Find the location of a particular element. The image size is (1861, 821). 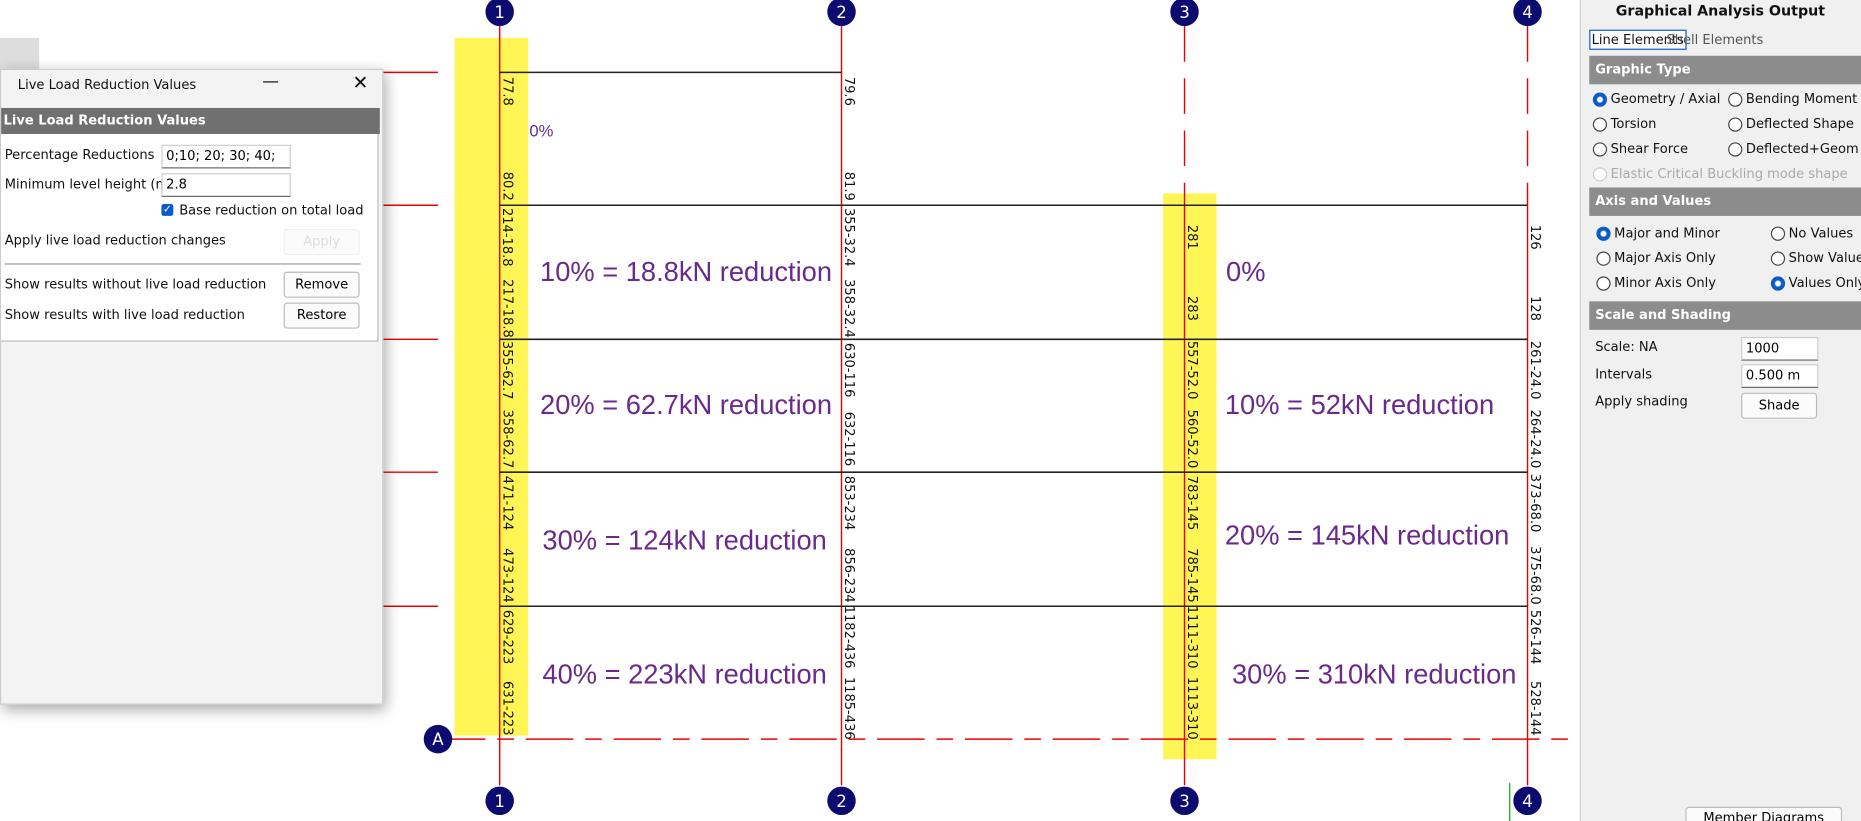

radio-label: Show Values is located at coordinates (1824, 258).